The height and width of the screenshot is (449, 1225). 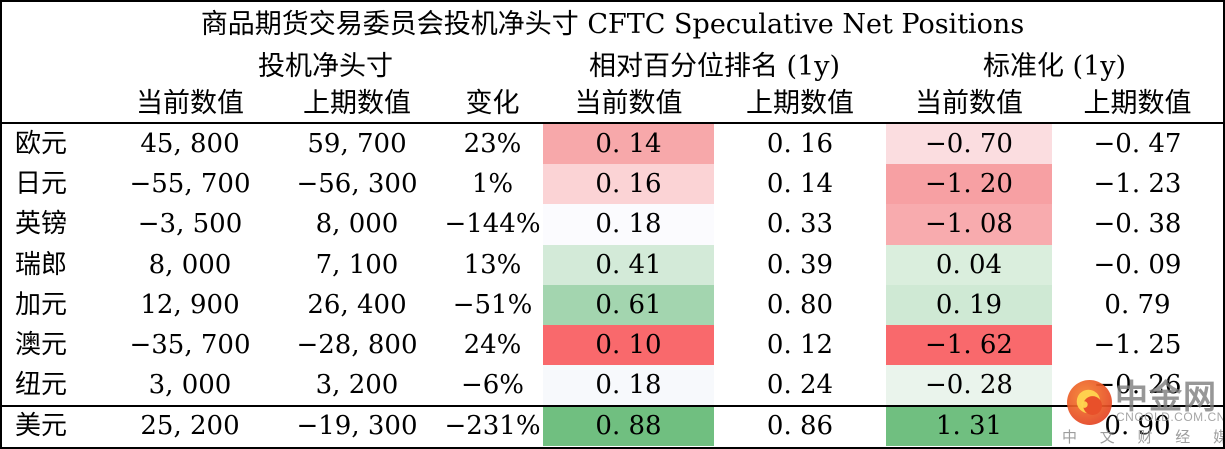 What do you see at coordinates (969, 345) in the screenshot?
I see `standardized-current-value heat-cell: −1. 62` at bounding box center [969, 345].